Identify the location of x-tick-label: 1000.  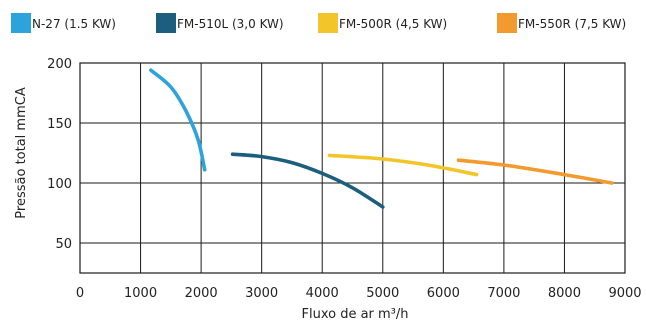
(140, 293).